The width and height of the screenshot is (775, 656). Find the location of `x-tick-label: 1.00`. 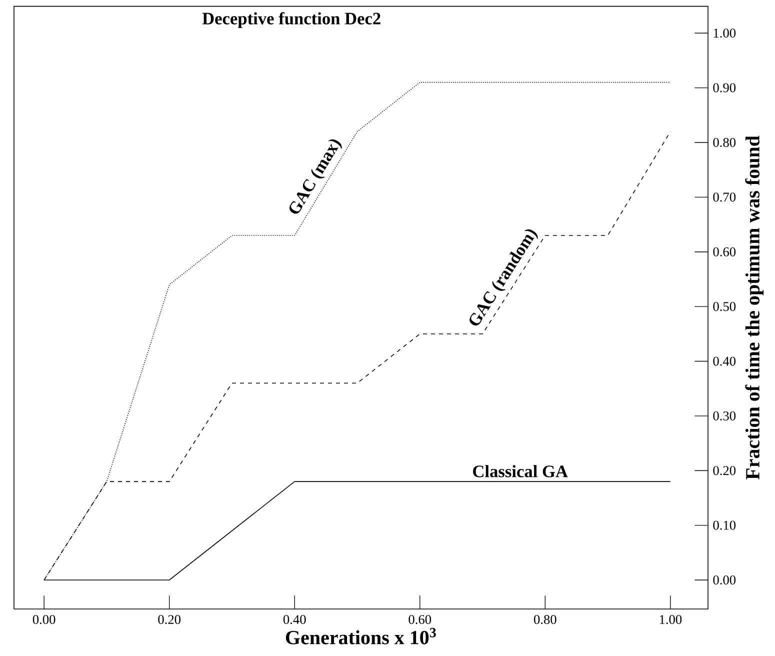

x-tick-label: 1.00 is located at coordinates (671, 619).